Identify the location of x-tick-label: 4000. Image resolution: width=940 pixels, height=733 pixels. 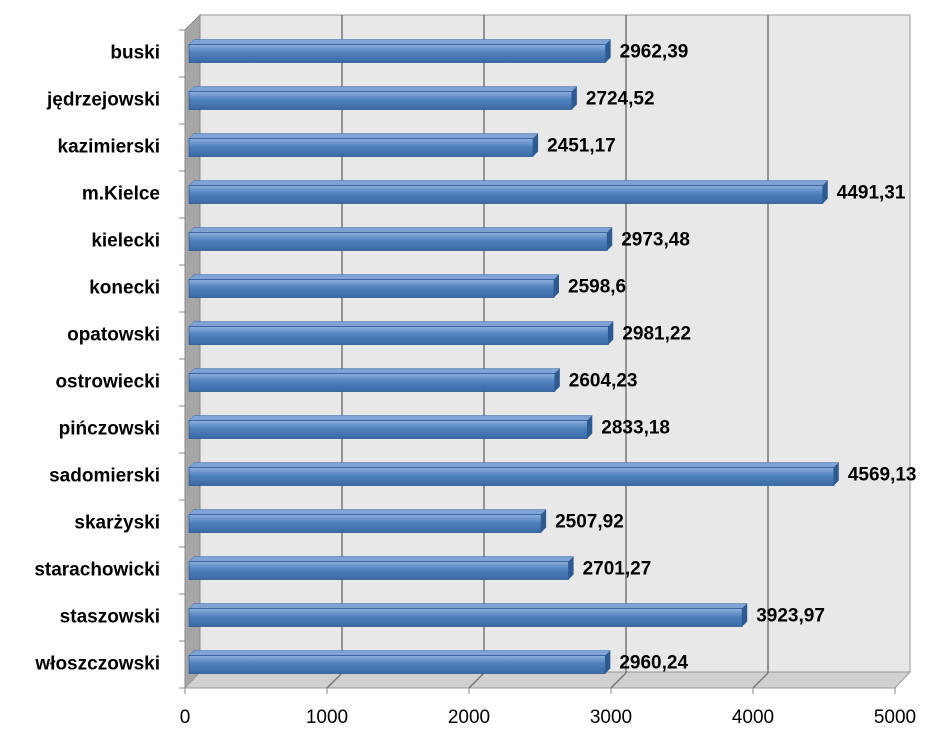
(753, 717).